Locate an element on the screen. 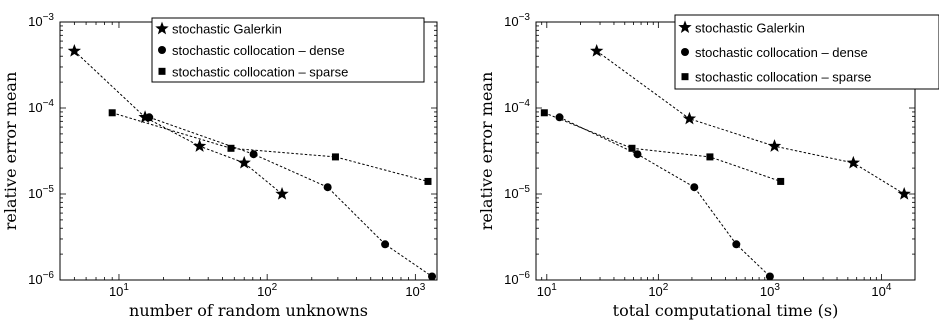 This screenshot has height=326, width=939. x-axis-label: total computational time (s) is located at coordinates (726, 310).